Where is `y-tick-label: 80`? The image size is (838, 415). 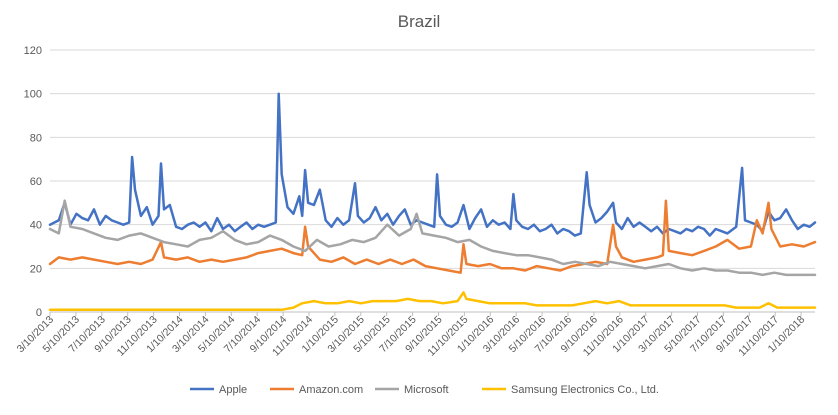 y-tick-label: 80 is located at coordinates (36, 138).